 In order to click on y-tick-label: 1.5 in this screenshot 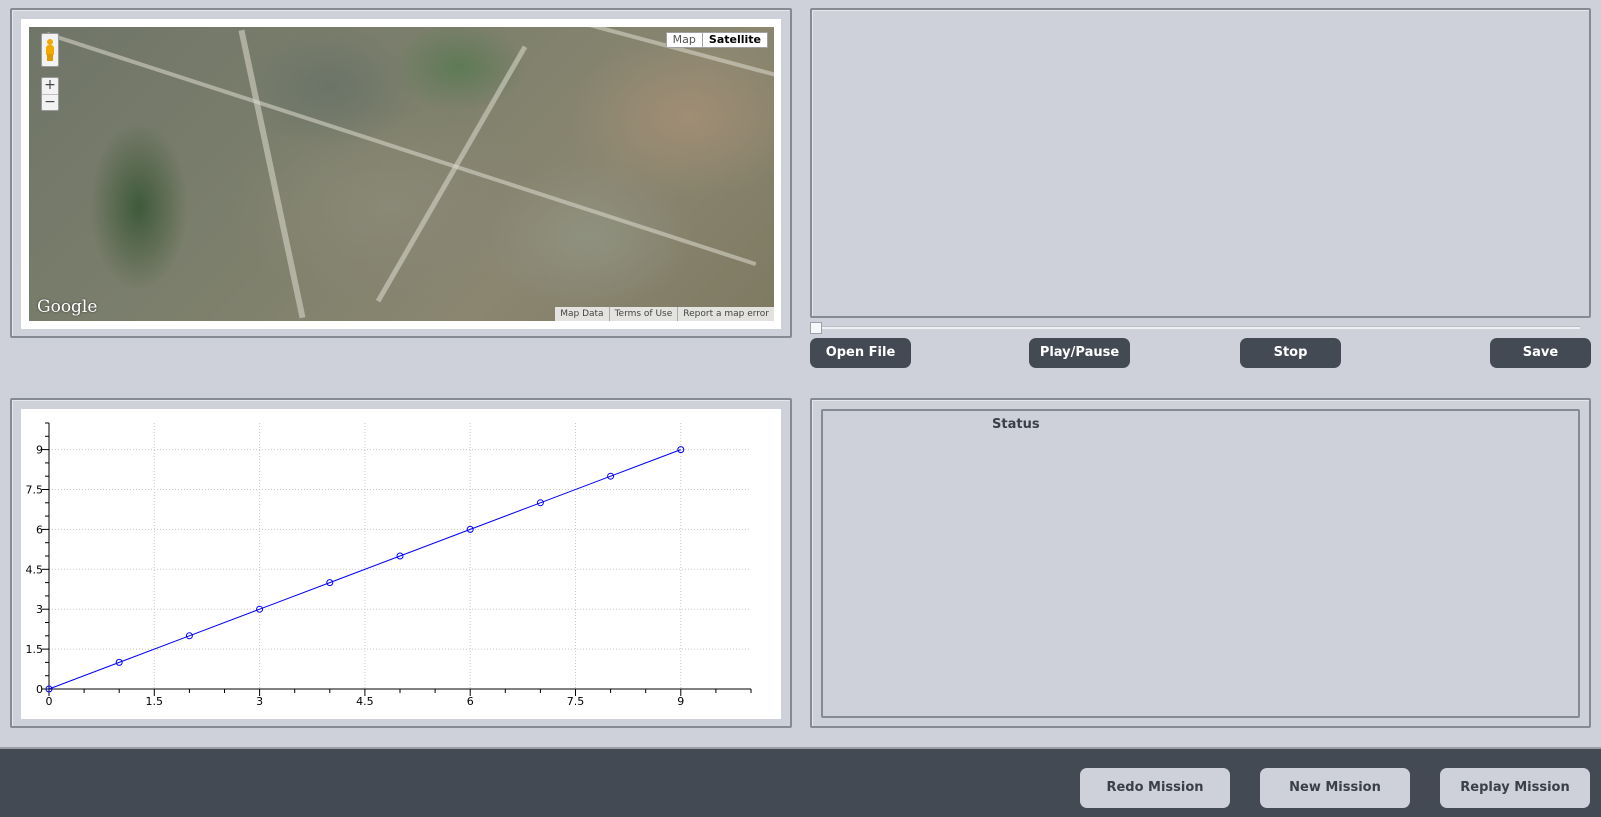, I will do `click(35, 649)`.